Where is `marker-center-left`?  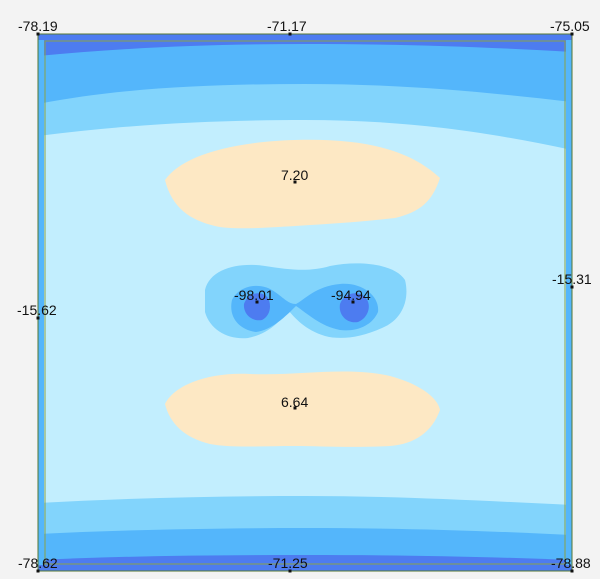
marker-center-left is located at coordinates (257, 302).